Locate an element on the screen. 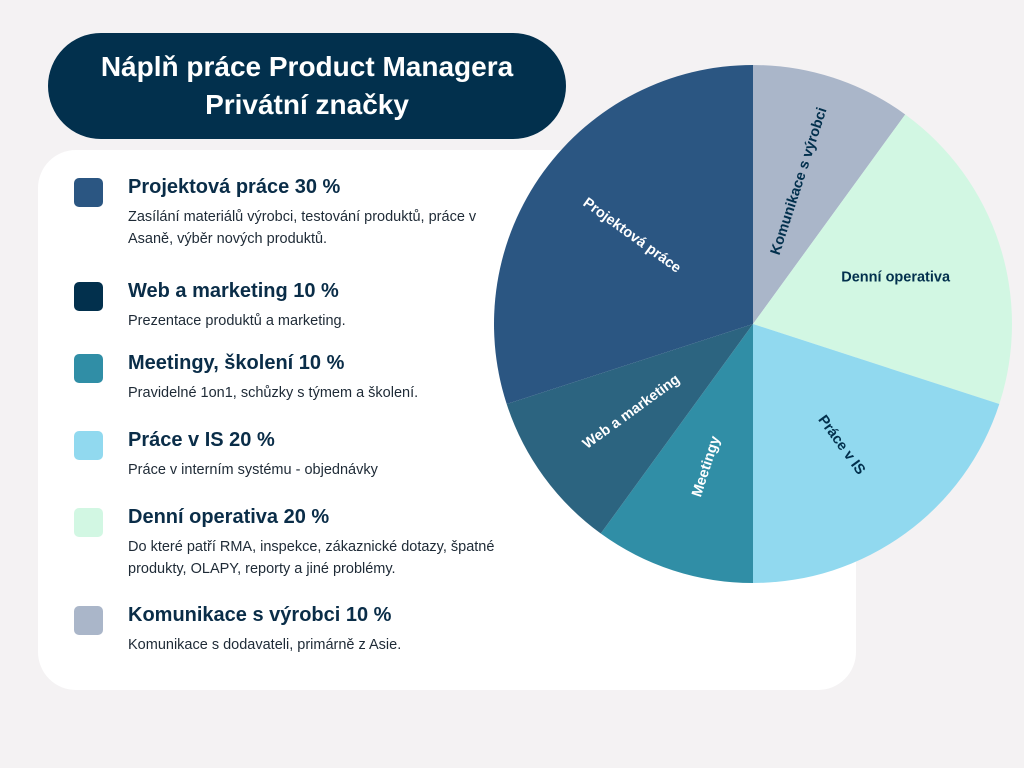 The width and height of the screenshot is (1024, 768). legend-heading: Web a marketing 10 % is located at coordinates (233, 291).